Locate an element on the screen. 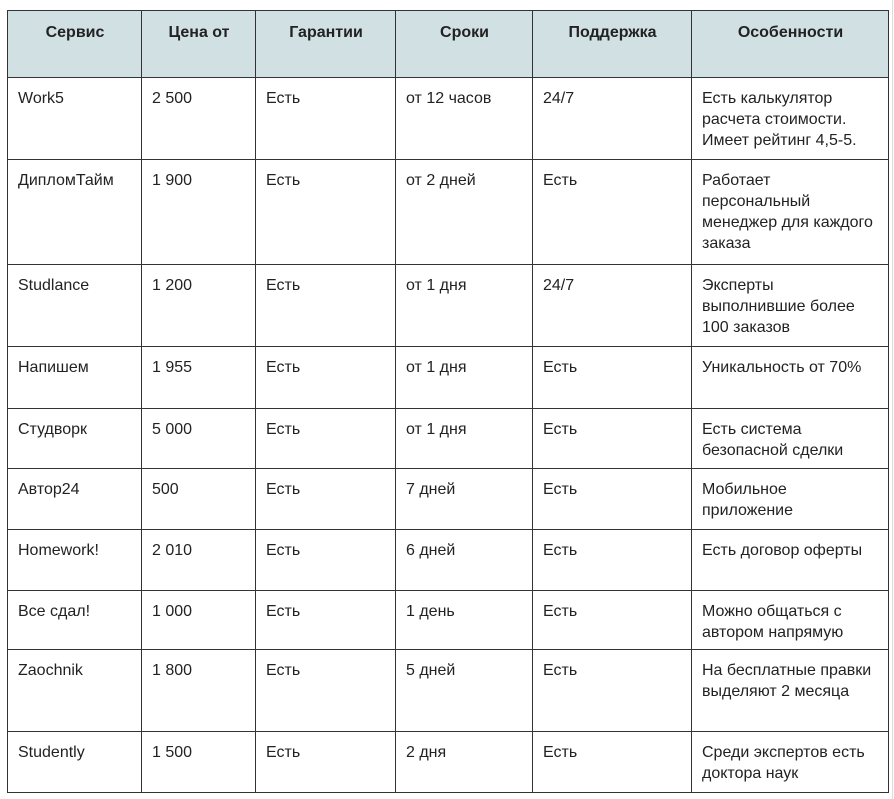 The image size is (894, 799). column-header: Цена от is located at coordinates (198, 44).